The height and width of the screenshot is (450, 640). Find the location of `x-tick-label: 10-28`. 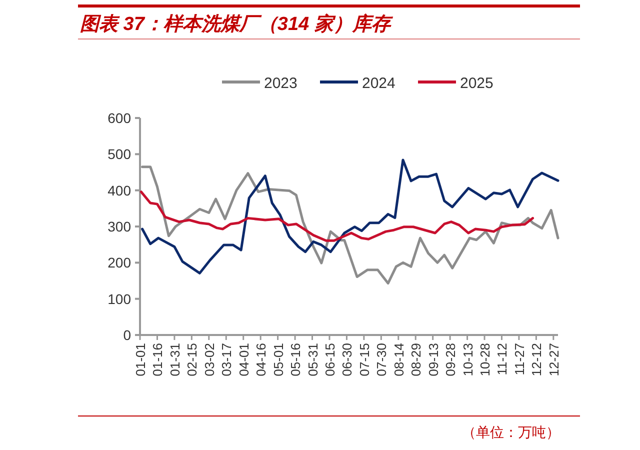

x-tick-label: 10-28 is located at coordinates (485, 359).